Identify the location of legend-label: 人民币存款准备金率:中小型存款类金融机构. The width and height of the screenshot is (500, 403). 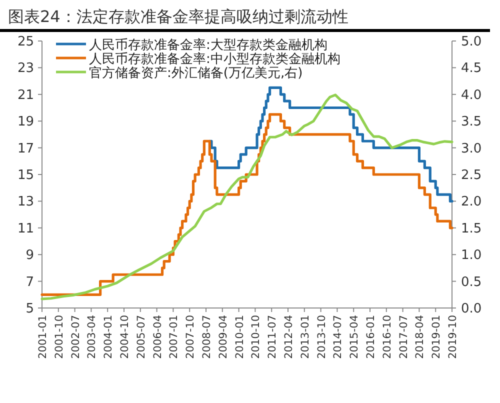
(214, 59).